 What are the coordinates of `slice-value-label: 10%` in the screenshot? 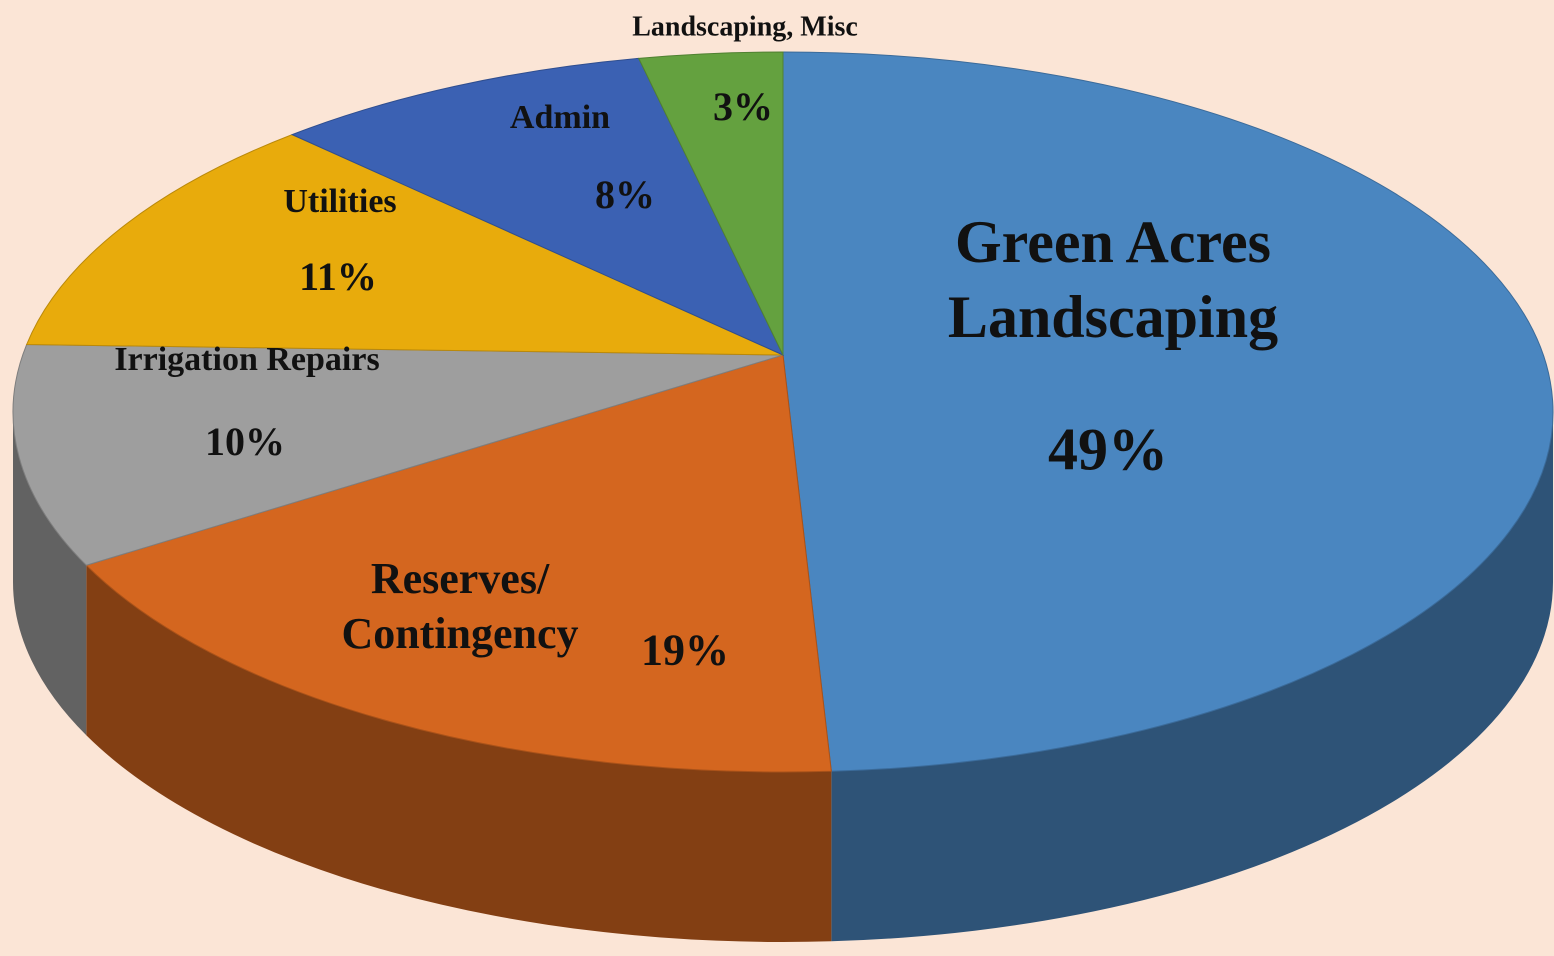 It's located at (245, 441).